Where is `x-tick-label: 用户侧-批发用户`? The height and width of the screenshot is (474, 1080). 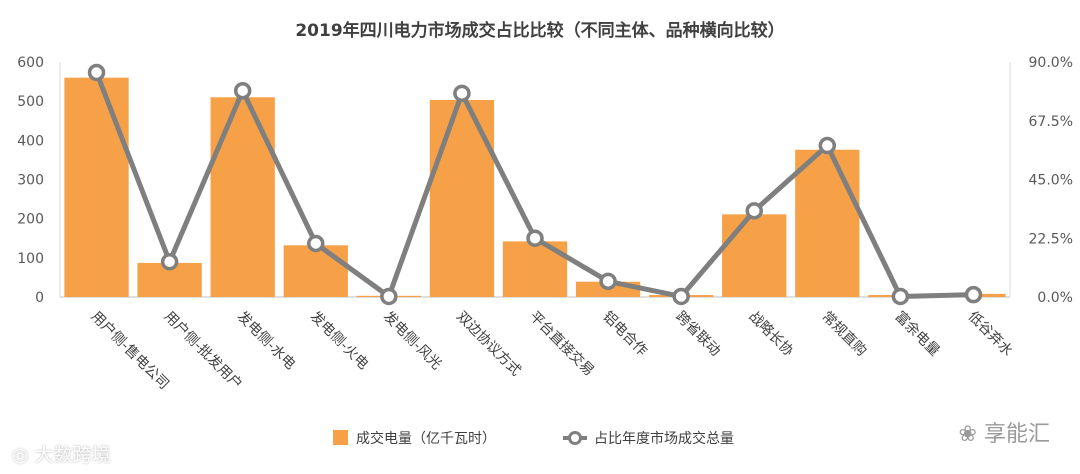
x-tick-label: 用户侧-批发用户 is located at coordinates (203, 350).